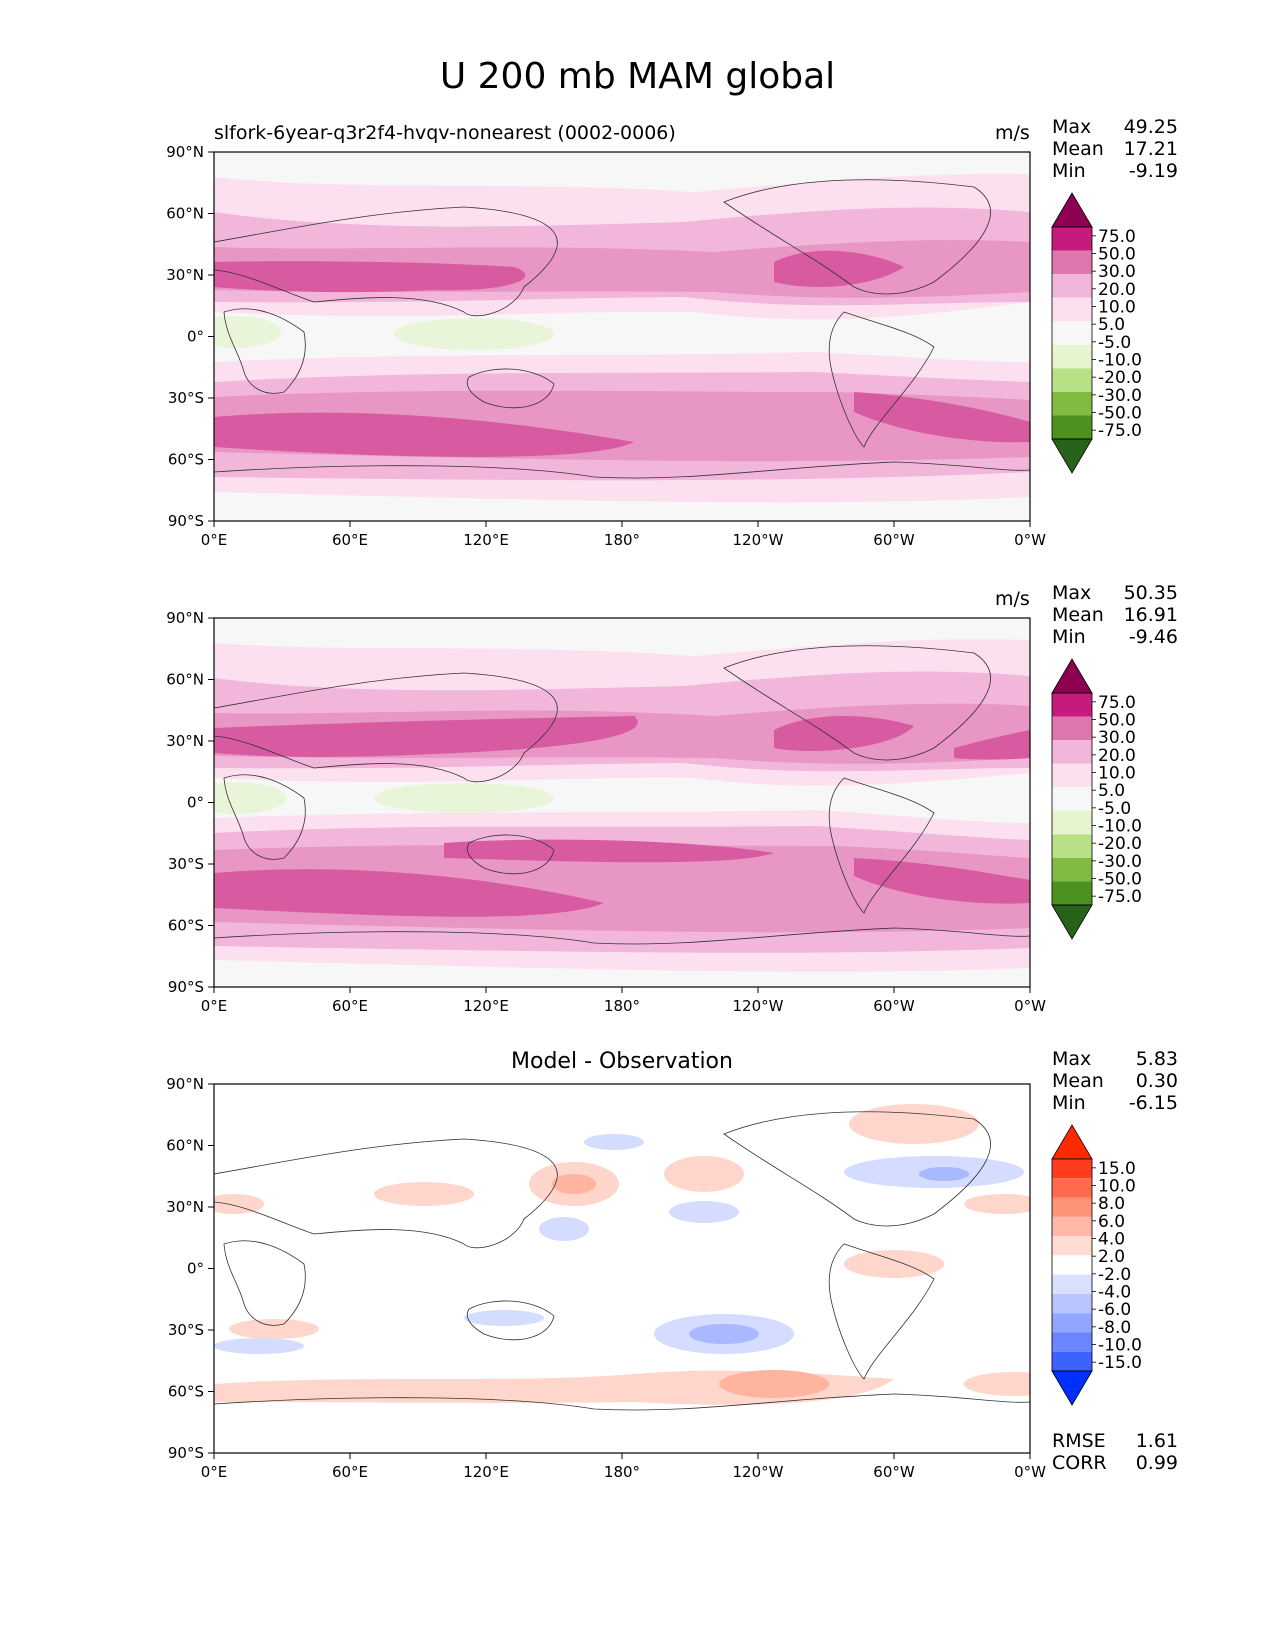 The height and width of the screenshot is (1650, 1275). I want to click on panel-1-mean-label: Mean, so click(1078, 149).